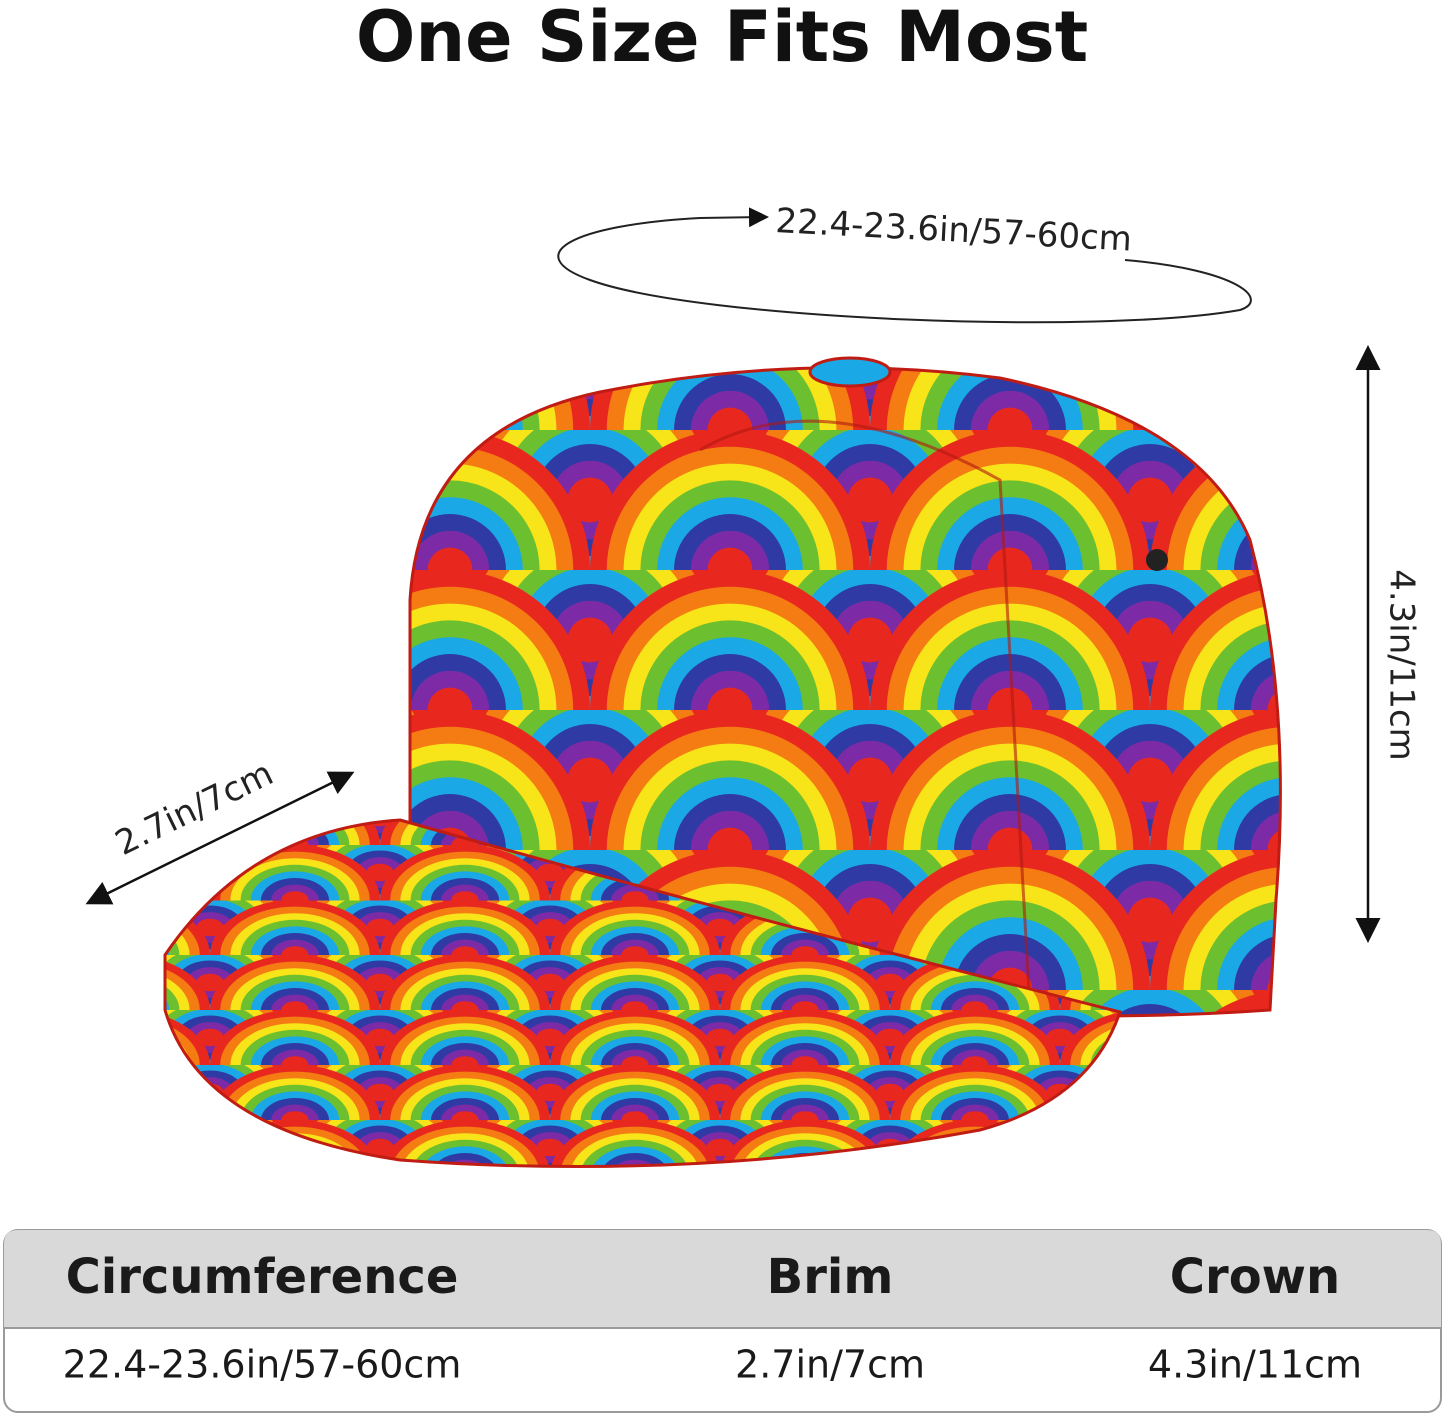  I want to click on table-header: Brim, so click(830, 1277).